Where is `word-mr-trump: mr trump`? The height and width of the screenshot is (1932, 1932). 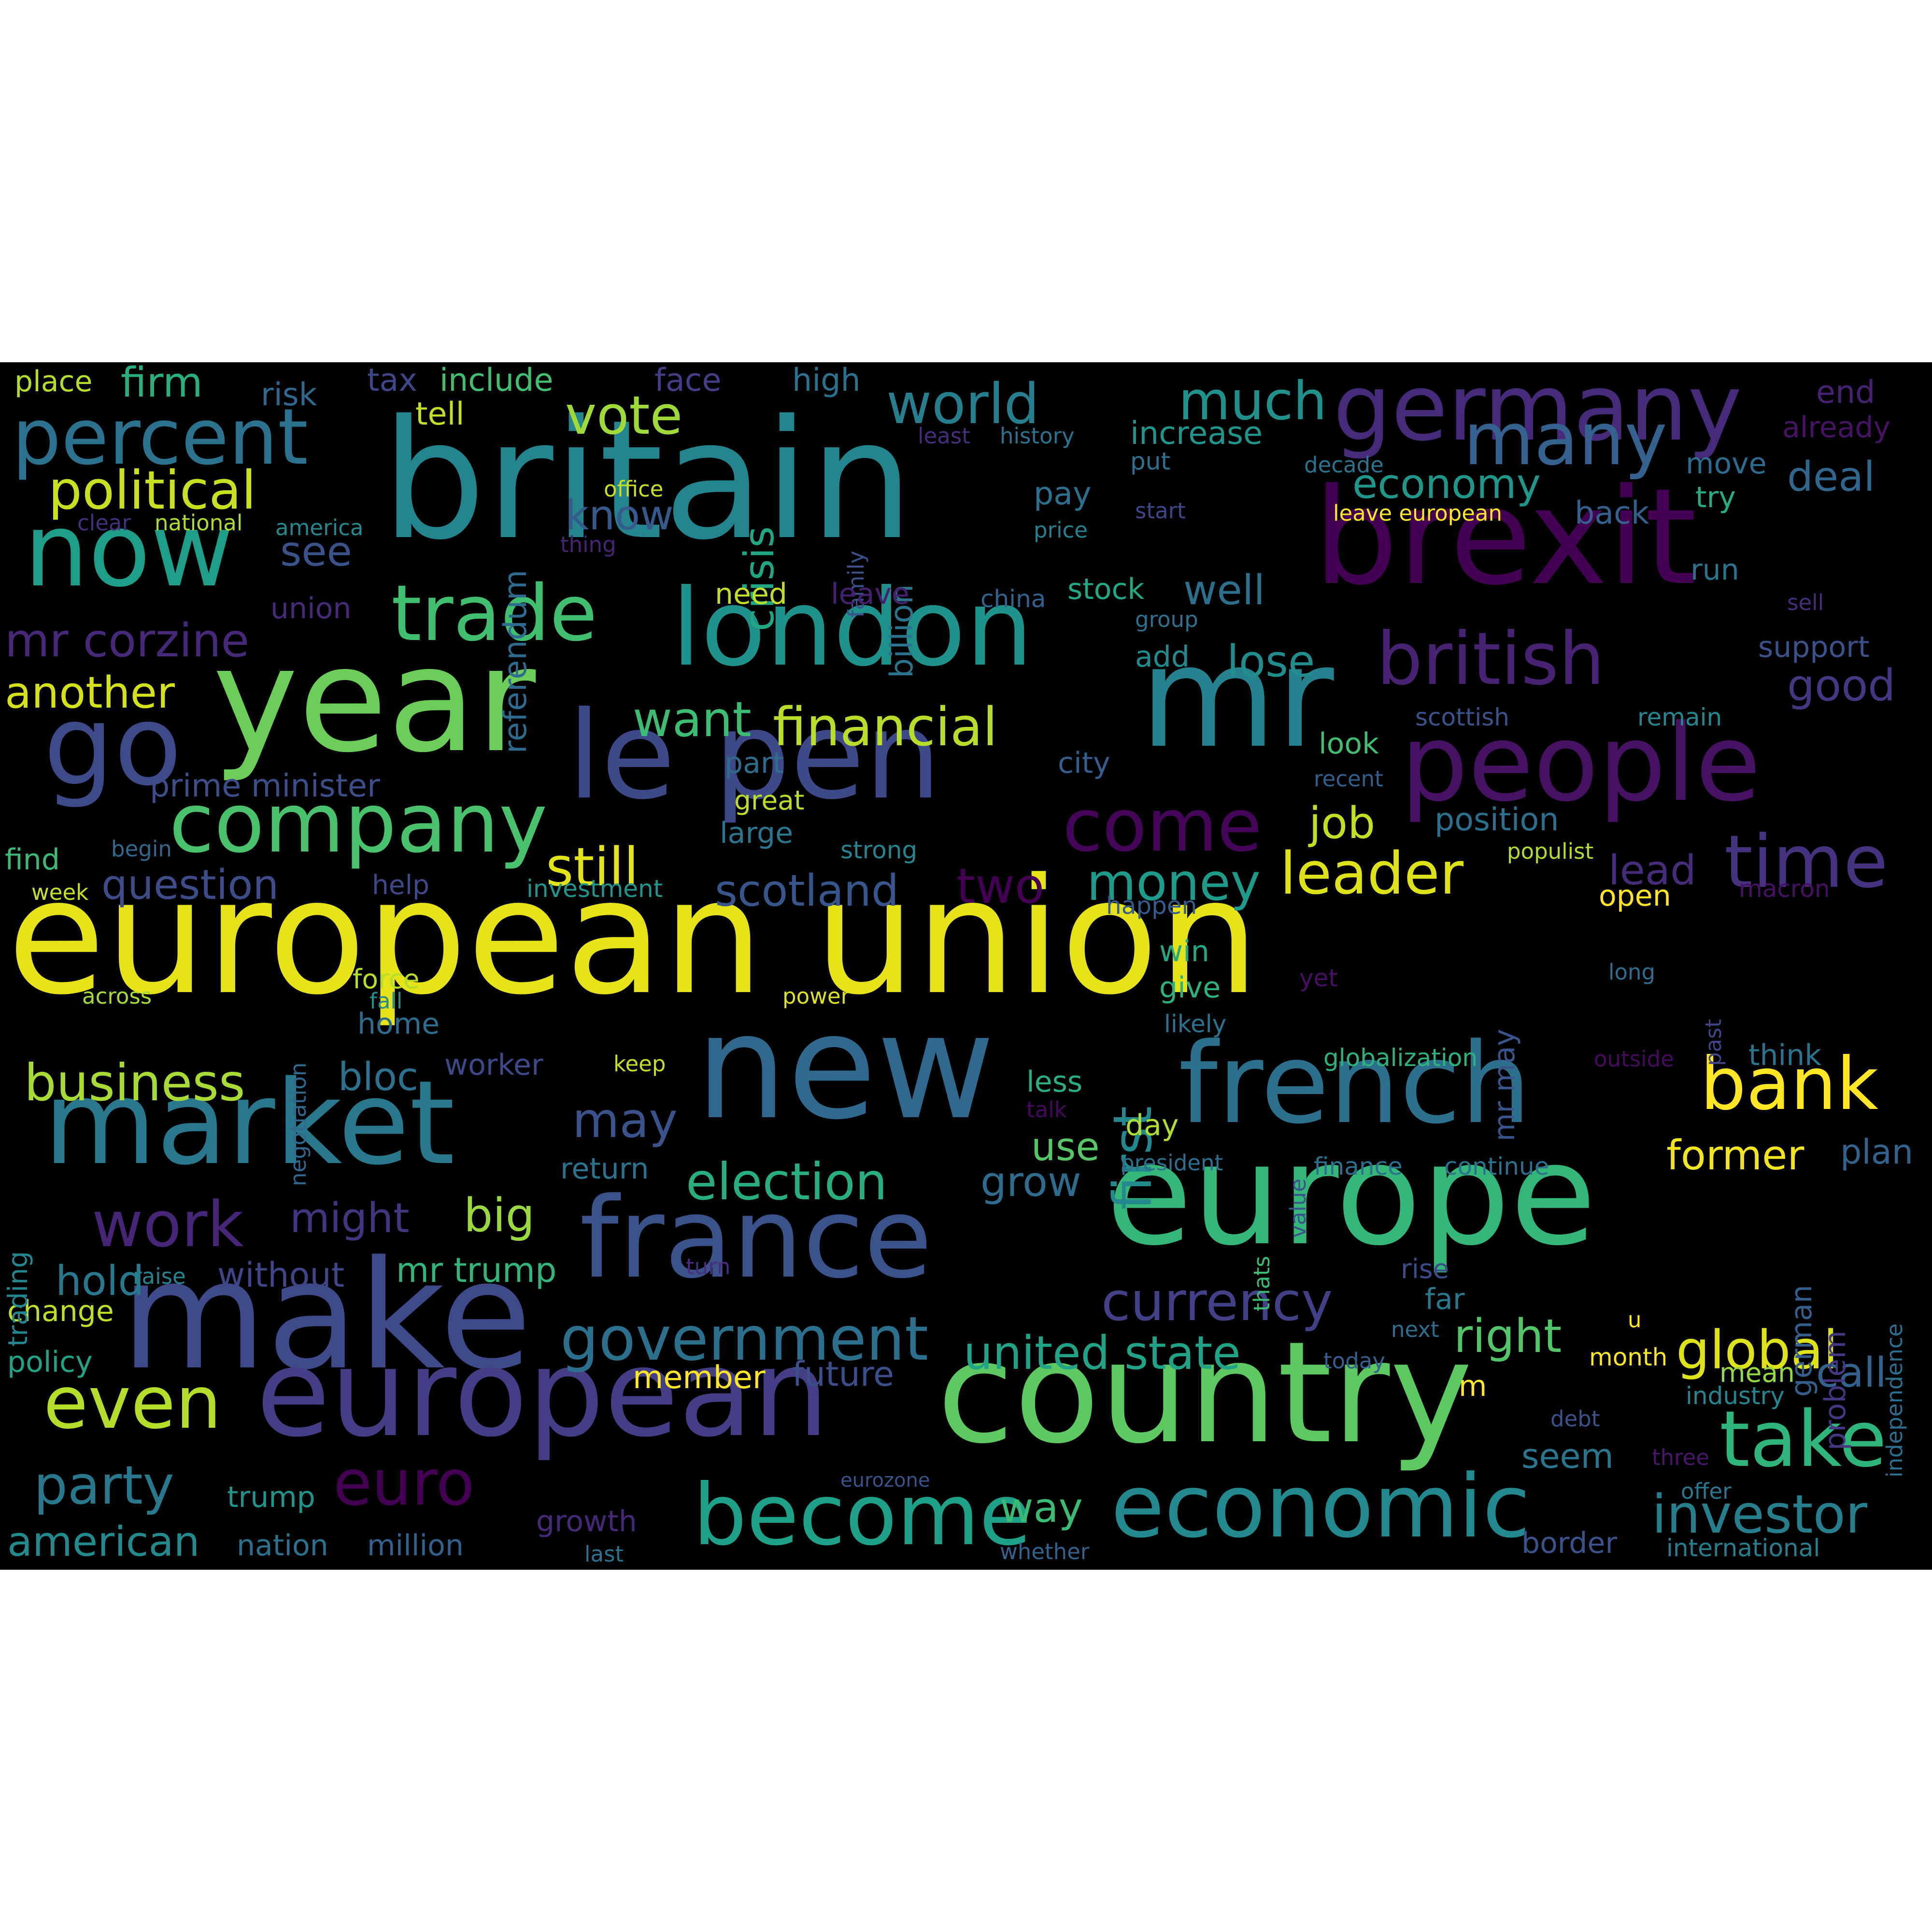
word-mr-trump: mr trump is located at coordinates (476, 1270).